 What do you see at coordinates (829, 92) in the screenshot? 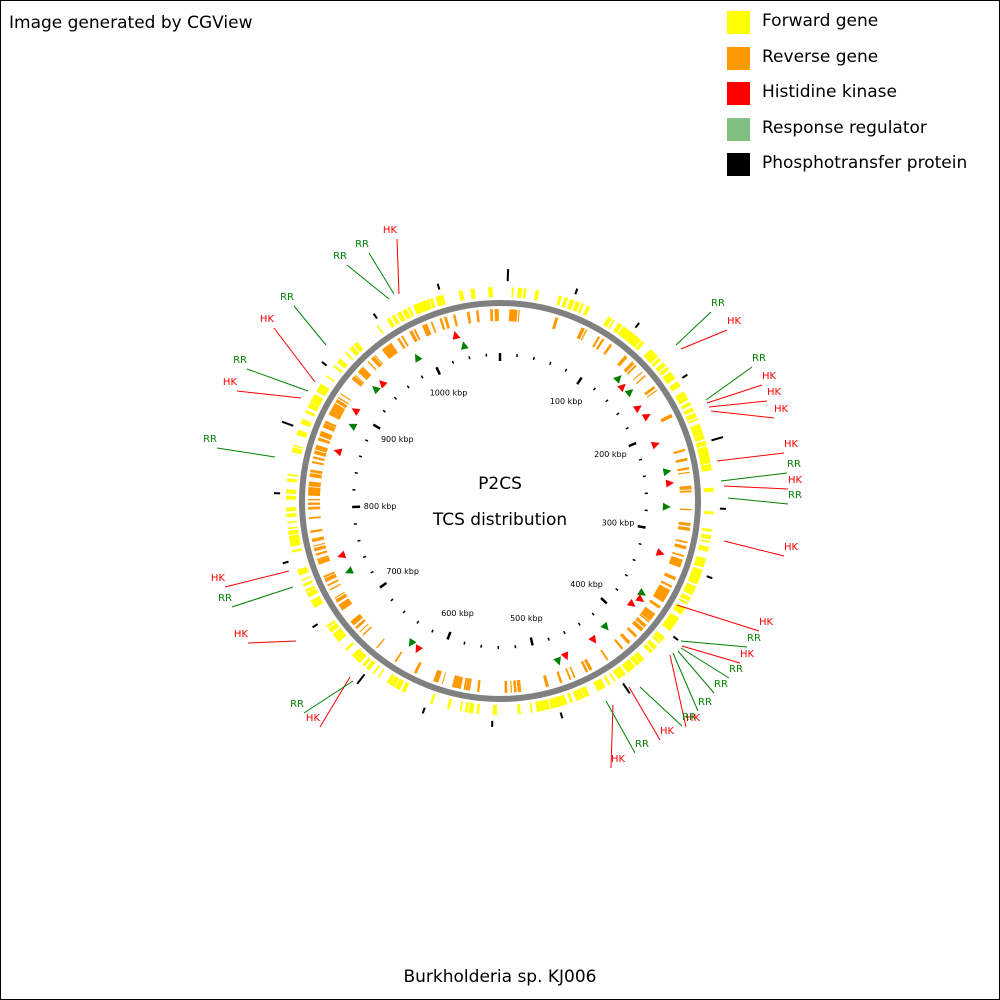
I see `legend-label: Histidine kinase` at bounding box center [829, 92].